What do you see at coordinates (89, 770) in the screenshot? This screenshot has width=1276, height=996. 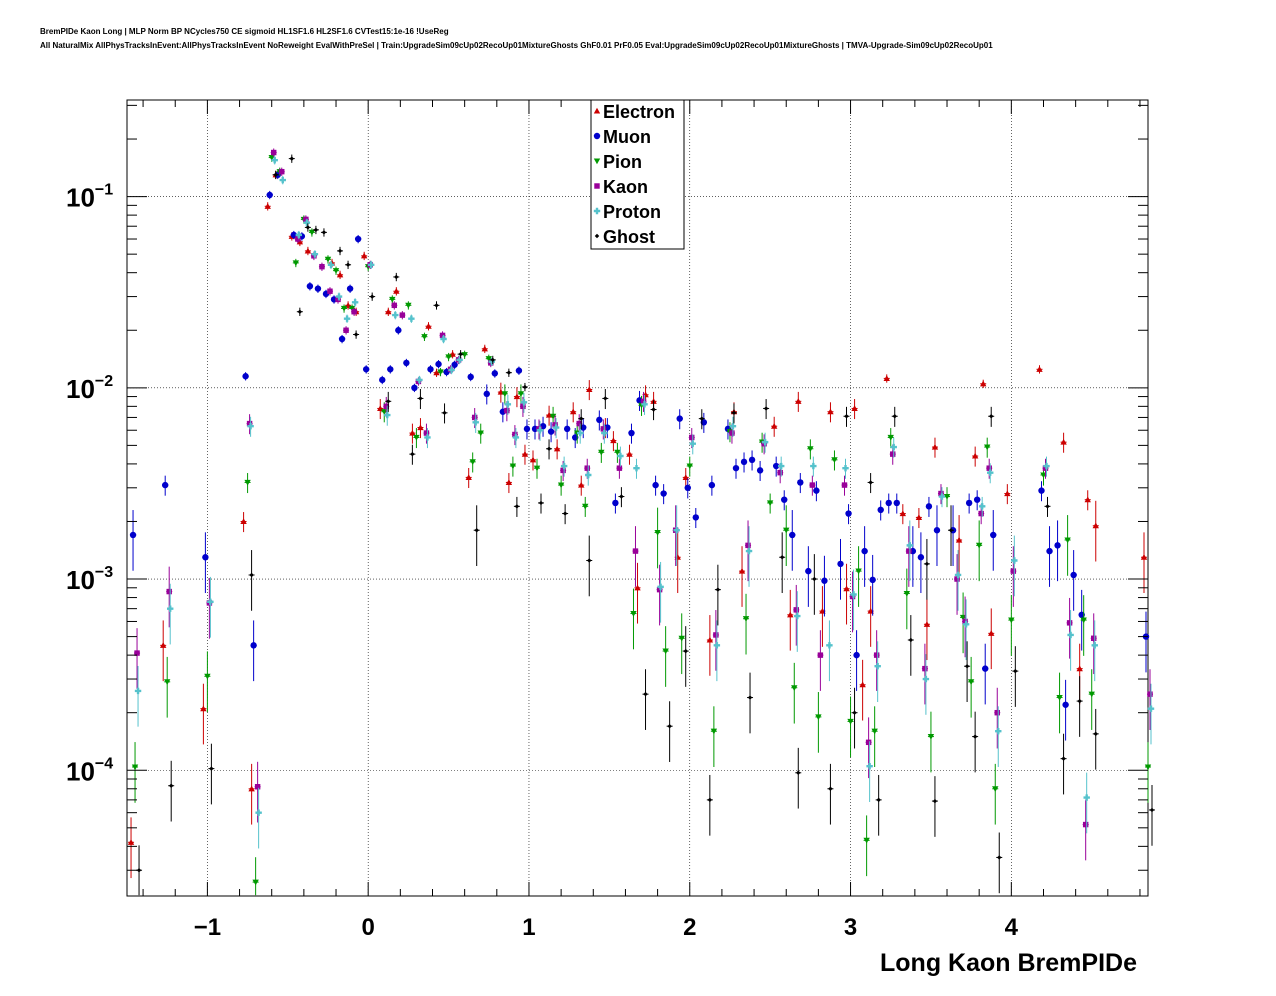 I see `y-tick-label: 10−4` at bounding box center [89, 770].